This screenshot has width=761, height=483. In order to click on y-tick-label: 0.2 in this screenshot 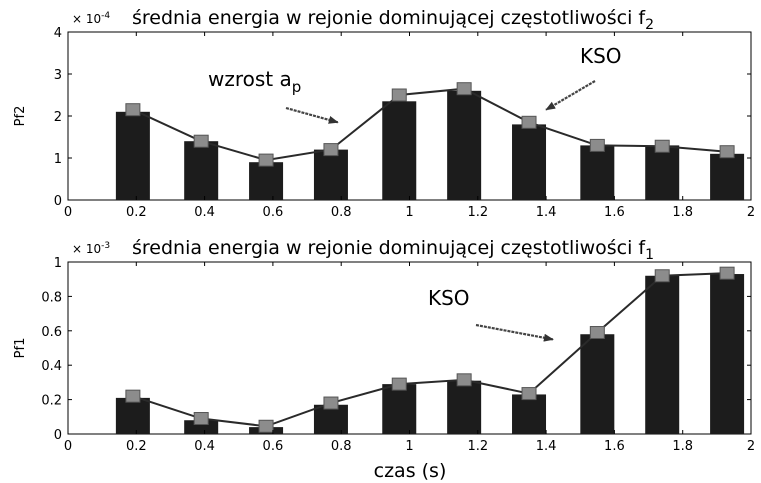, I will do `click(51, 401)`.